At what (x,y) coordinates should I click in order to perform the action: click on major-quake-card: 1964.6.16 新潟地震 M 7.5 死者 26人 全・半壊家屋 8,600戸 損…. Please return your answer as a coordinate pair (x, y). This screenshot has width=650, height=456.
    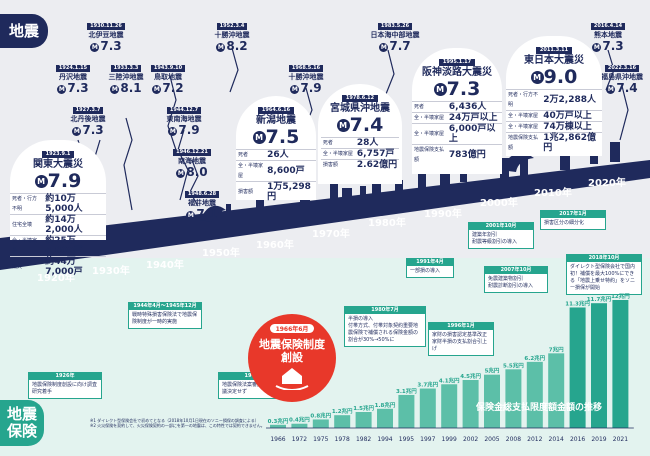
    Looking at the image, I should click on (276, 149).